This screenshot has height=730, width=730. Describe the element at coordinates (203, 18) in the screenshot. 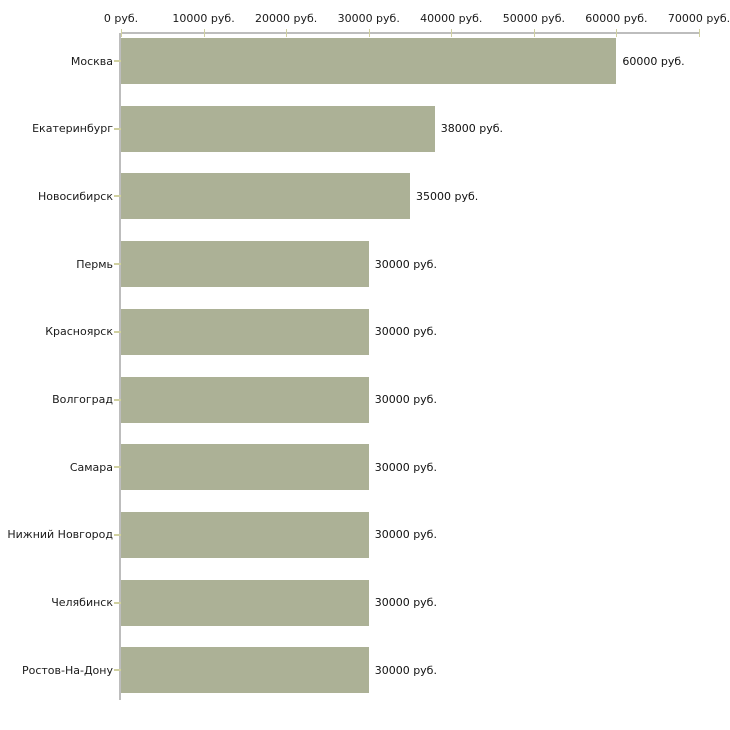

I see `x-axis-tick-label: 10000 руб.` at that location.